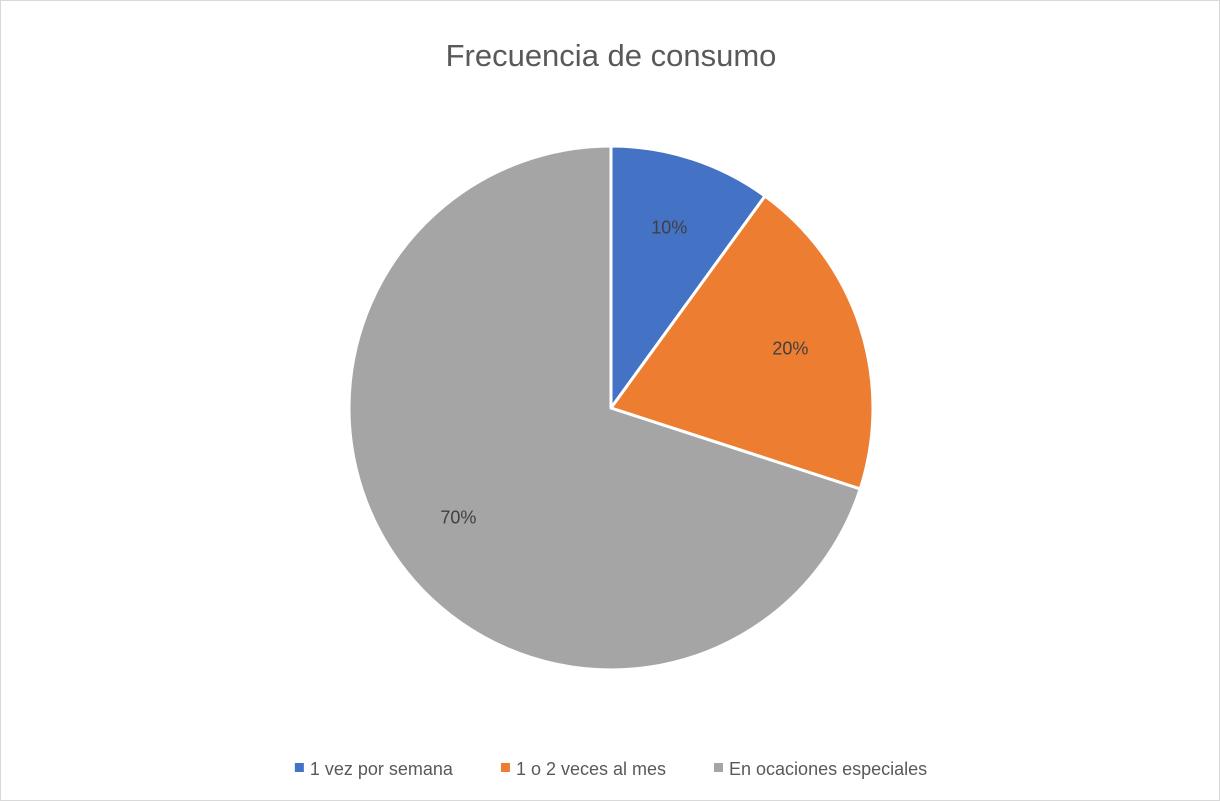  Describe the element at coordinates (669, 227) in the screenshot. I see `data-label: 10%` at that location.